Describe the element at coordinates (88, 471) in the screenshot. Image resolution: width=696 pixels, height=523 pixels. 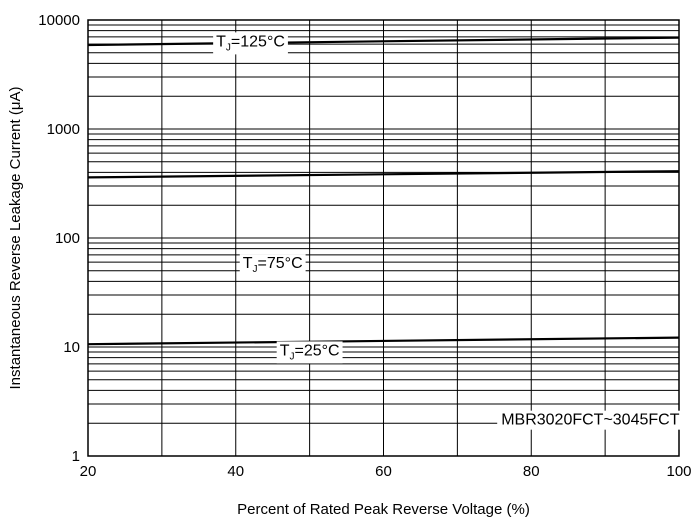
I see `x-tick-label: 20` at that location.